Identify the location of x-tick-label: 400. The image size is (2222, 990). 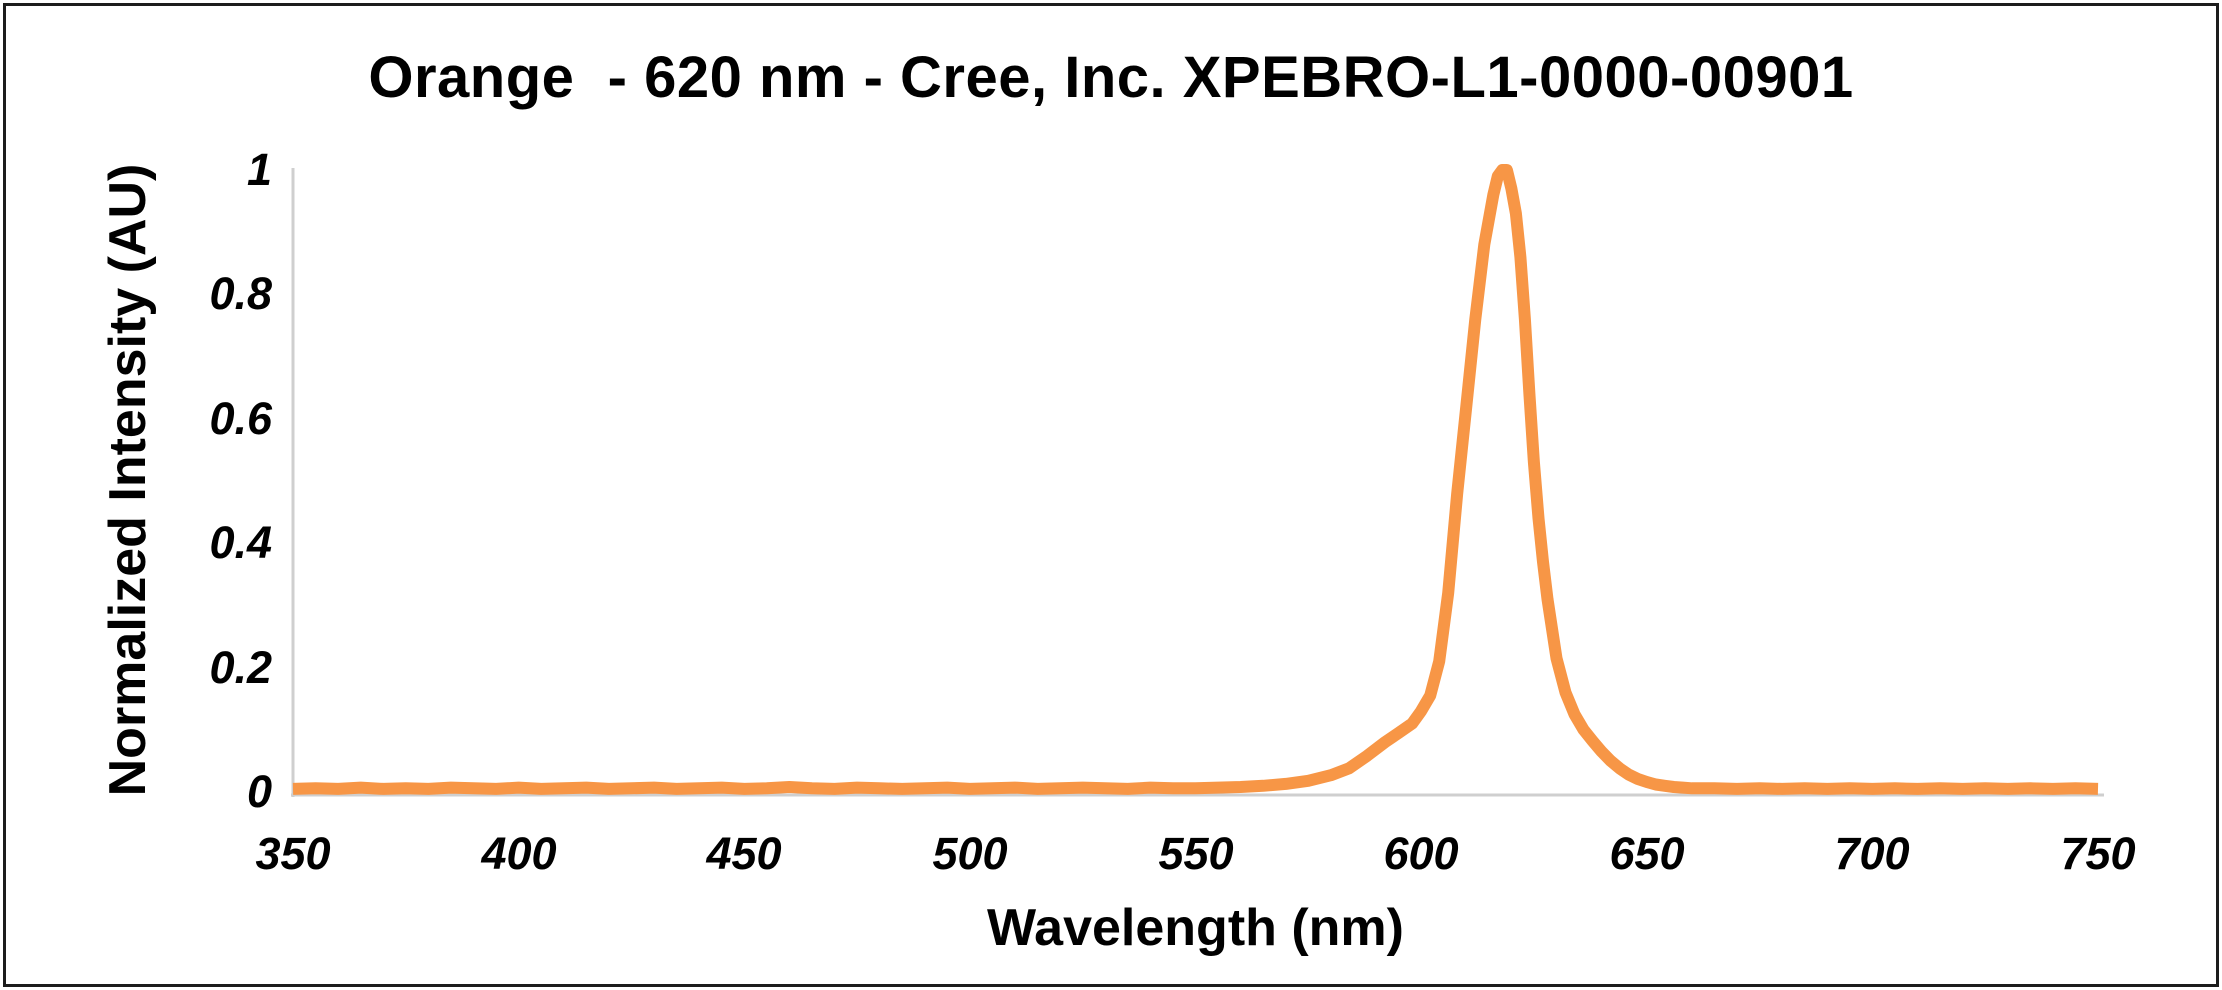
(519, 853).